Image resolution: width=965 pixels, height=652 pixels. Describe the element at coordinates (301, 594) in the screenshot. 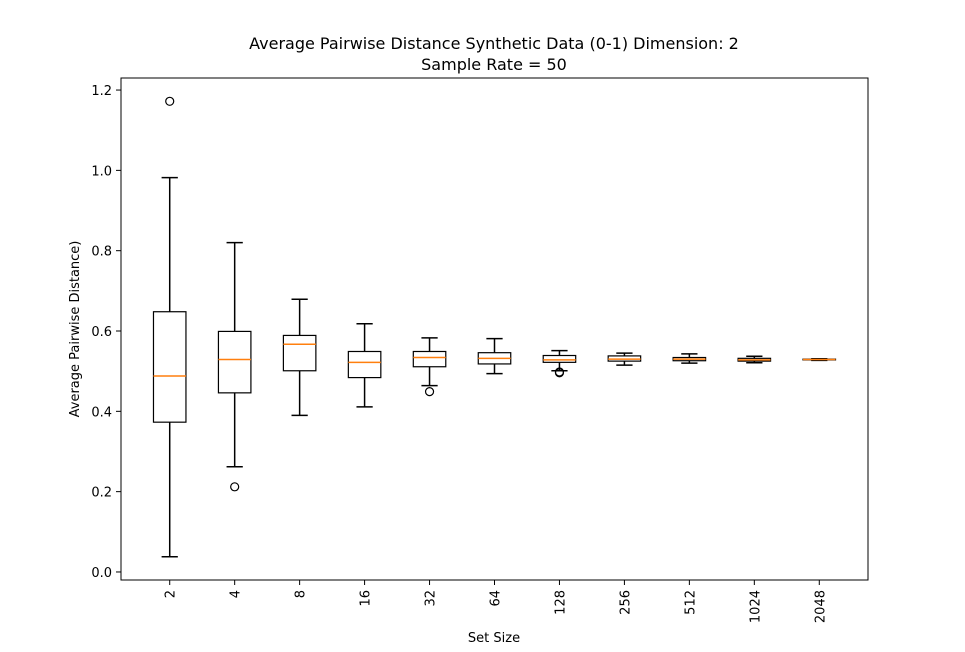

I see `x-tick-label: 8` at that location.